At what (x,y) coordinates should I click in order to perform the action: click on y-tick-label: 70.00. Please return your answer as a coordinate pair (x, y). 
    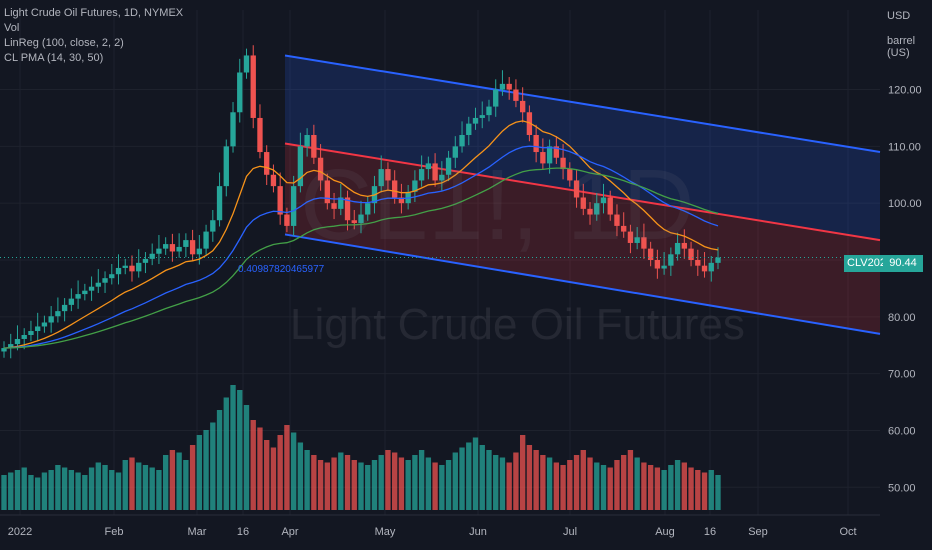
    Looking at the image, I should click on (902, 375).